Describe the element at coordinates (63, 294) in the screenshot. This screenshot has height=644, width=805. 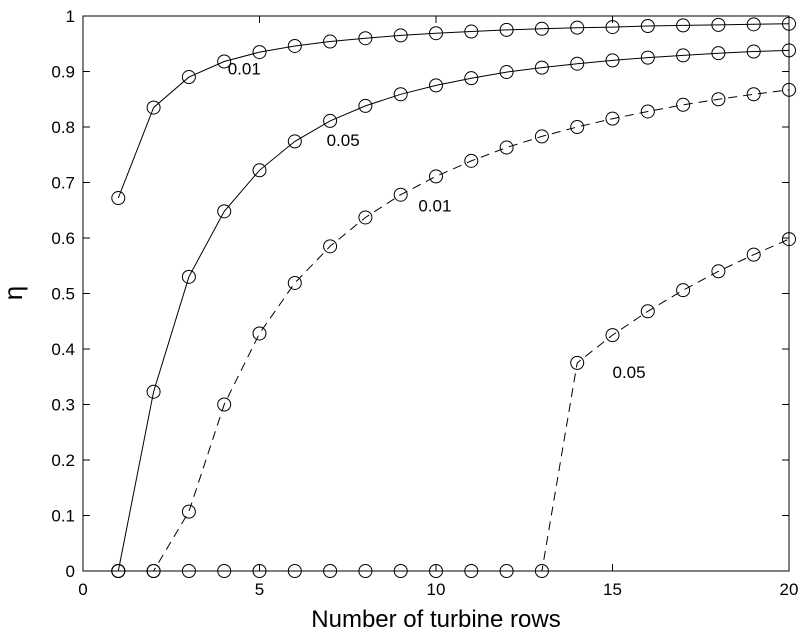
I see `y-tick-label: 0.5` at that location.